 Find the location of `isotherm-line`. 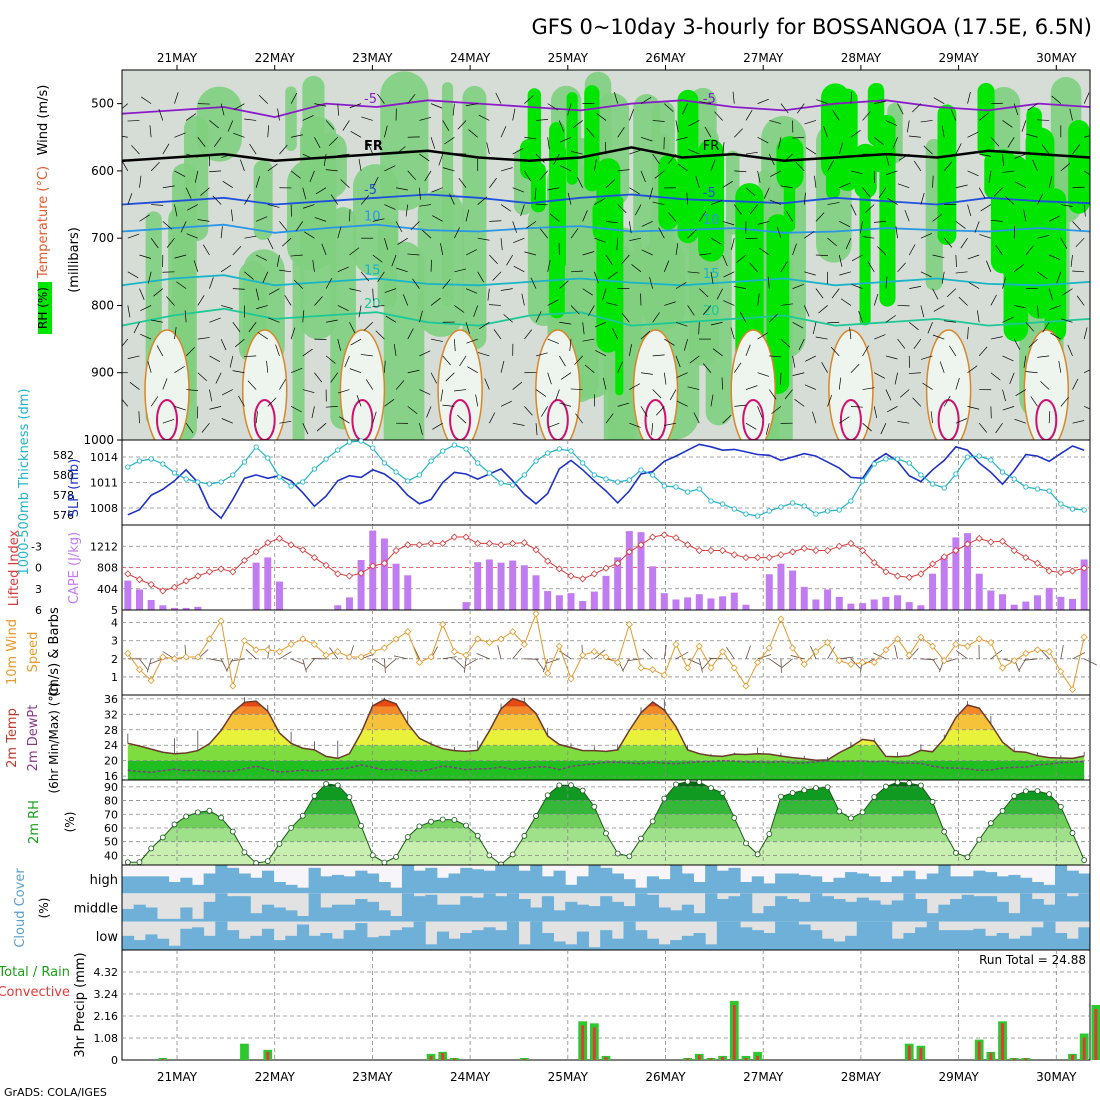

isotherm-line is located at coordinates (606, 317).